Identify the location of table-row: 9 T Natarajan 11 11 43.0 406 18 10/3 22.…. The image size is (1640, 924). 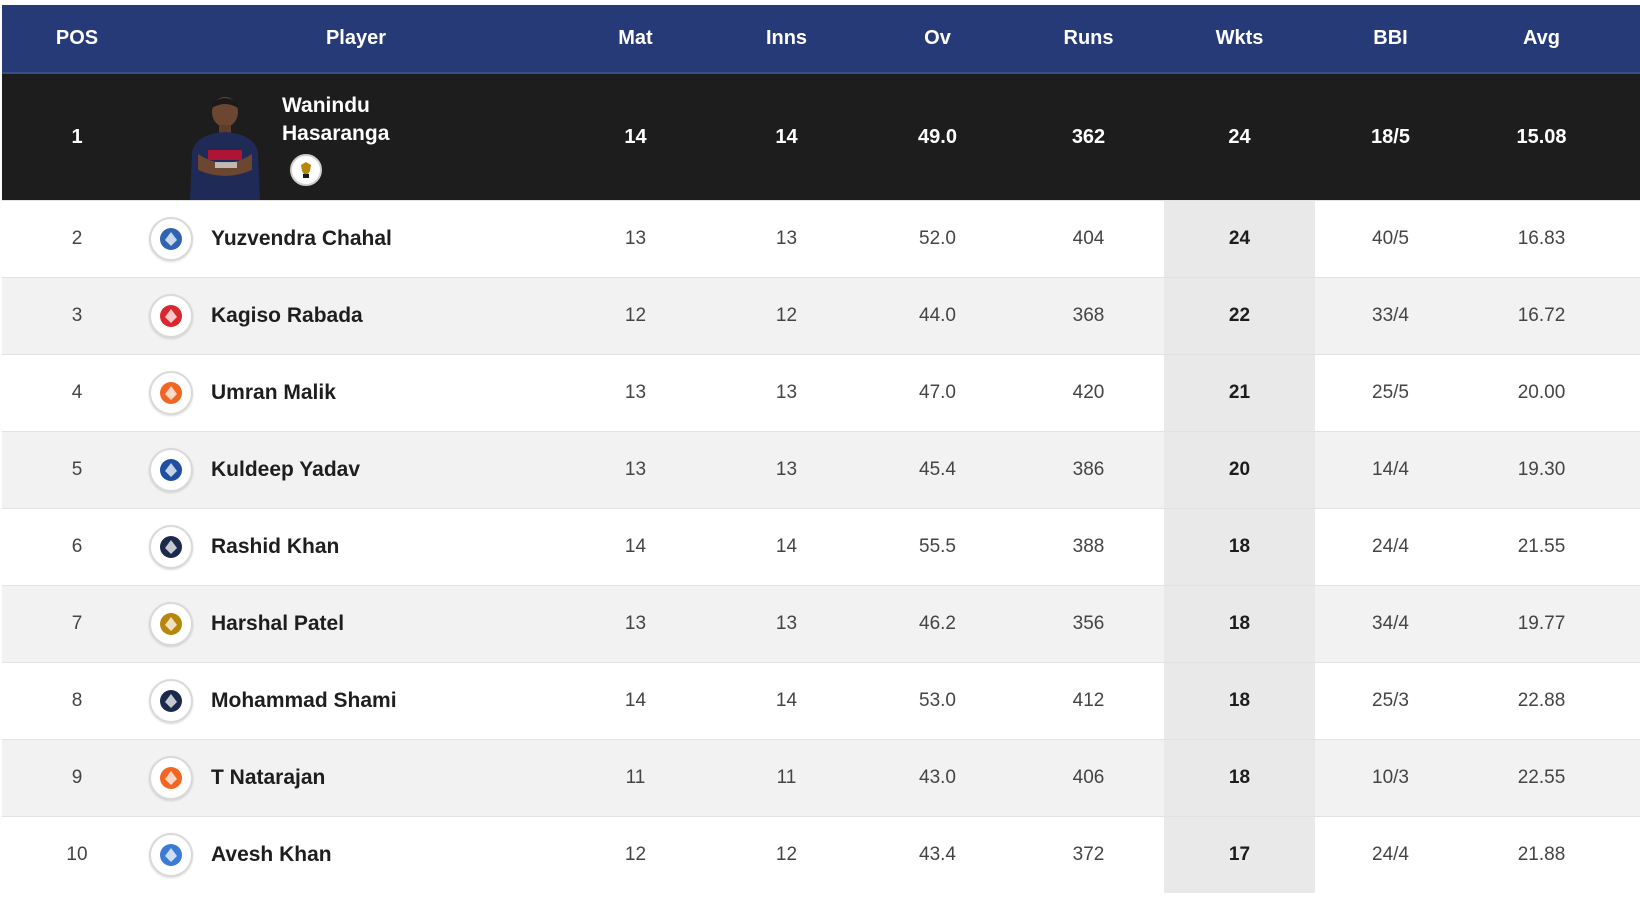
(821, 777).